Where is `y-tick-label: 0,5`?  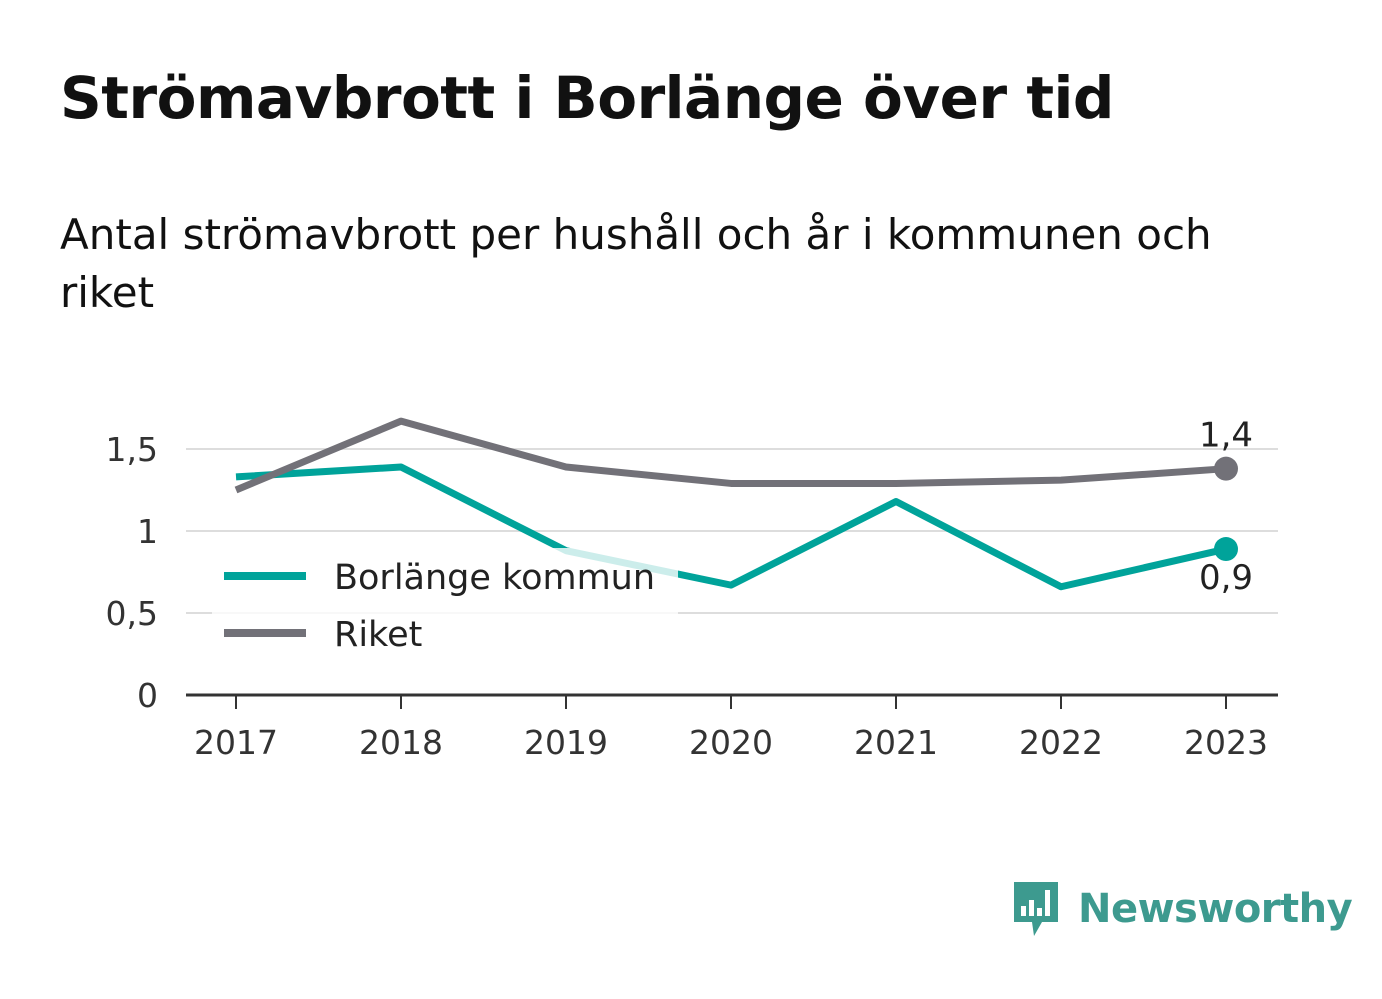
y-tick-label: 0,5 is located at coordinates (132, 613).